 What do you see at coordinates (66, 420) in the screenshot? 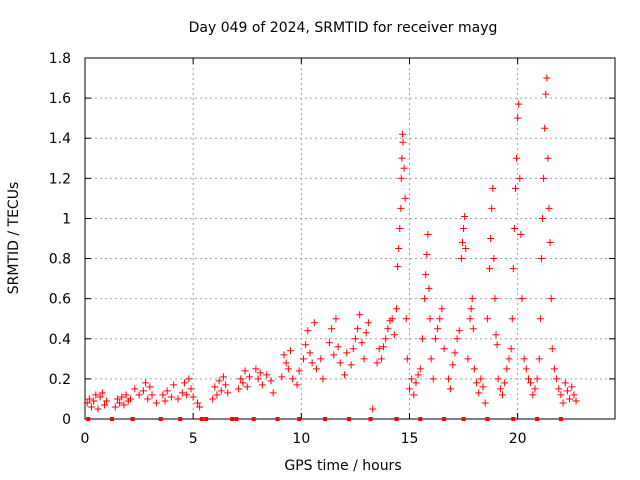
I see `y-tick-label: 0` at bounding box center [66, 420].